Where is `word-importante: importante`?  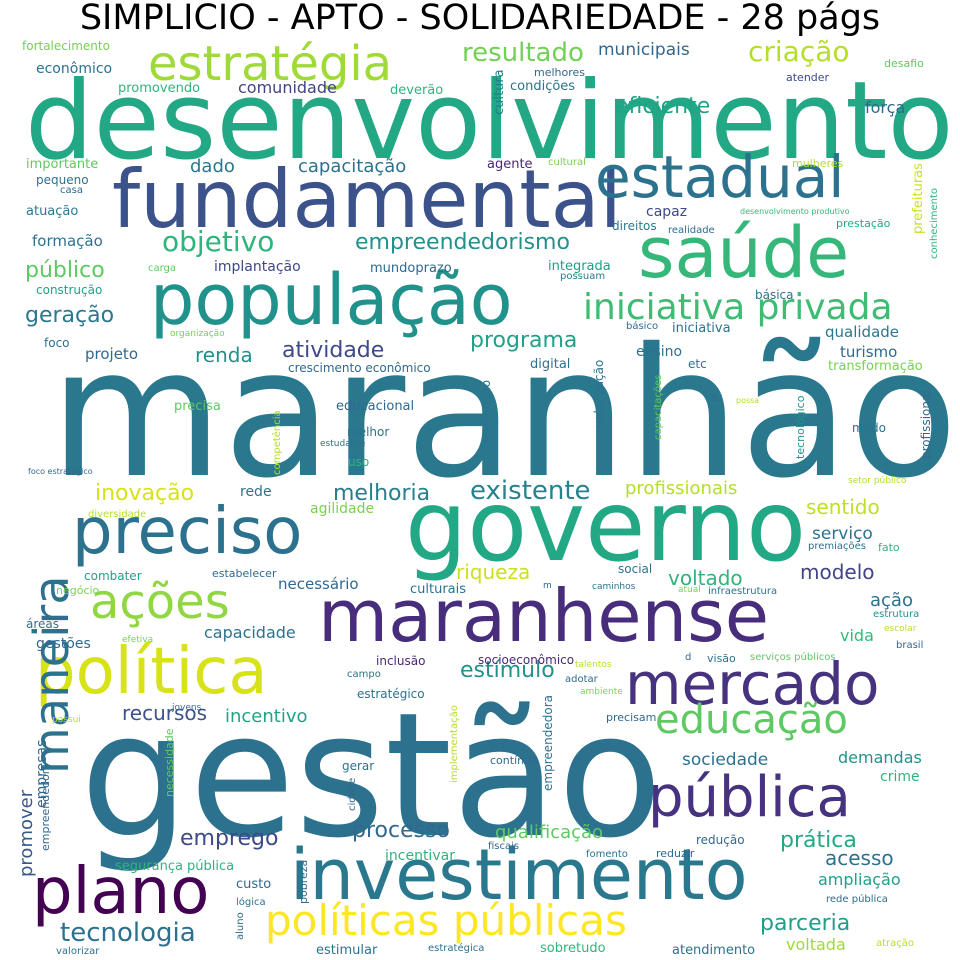 word-importante: importante is located at coordinates (62, 164).